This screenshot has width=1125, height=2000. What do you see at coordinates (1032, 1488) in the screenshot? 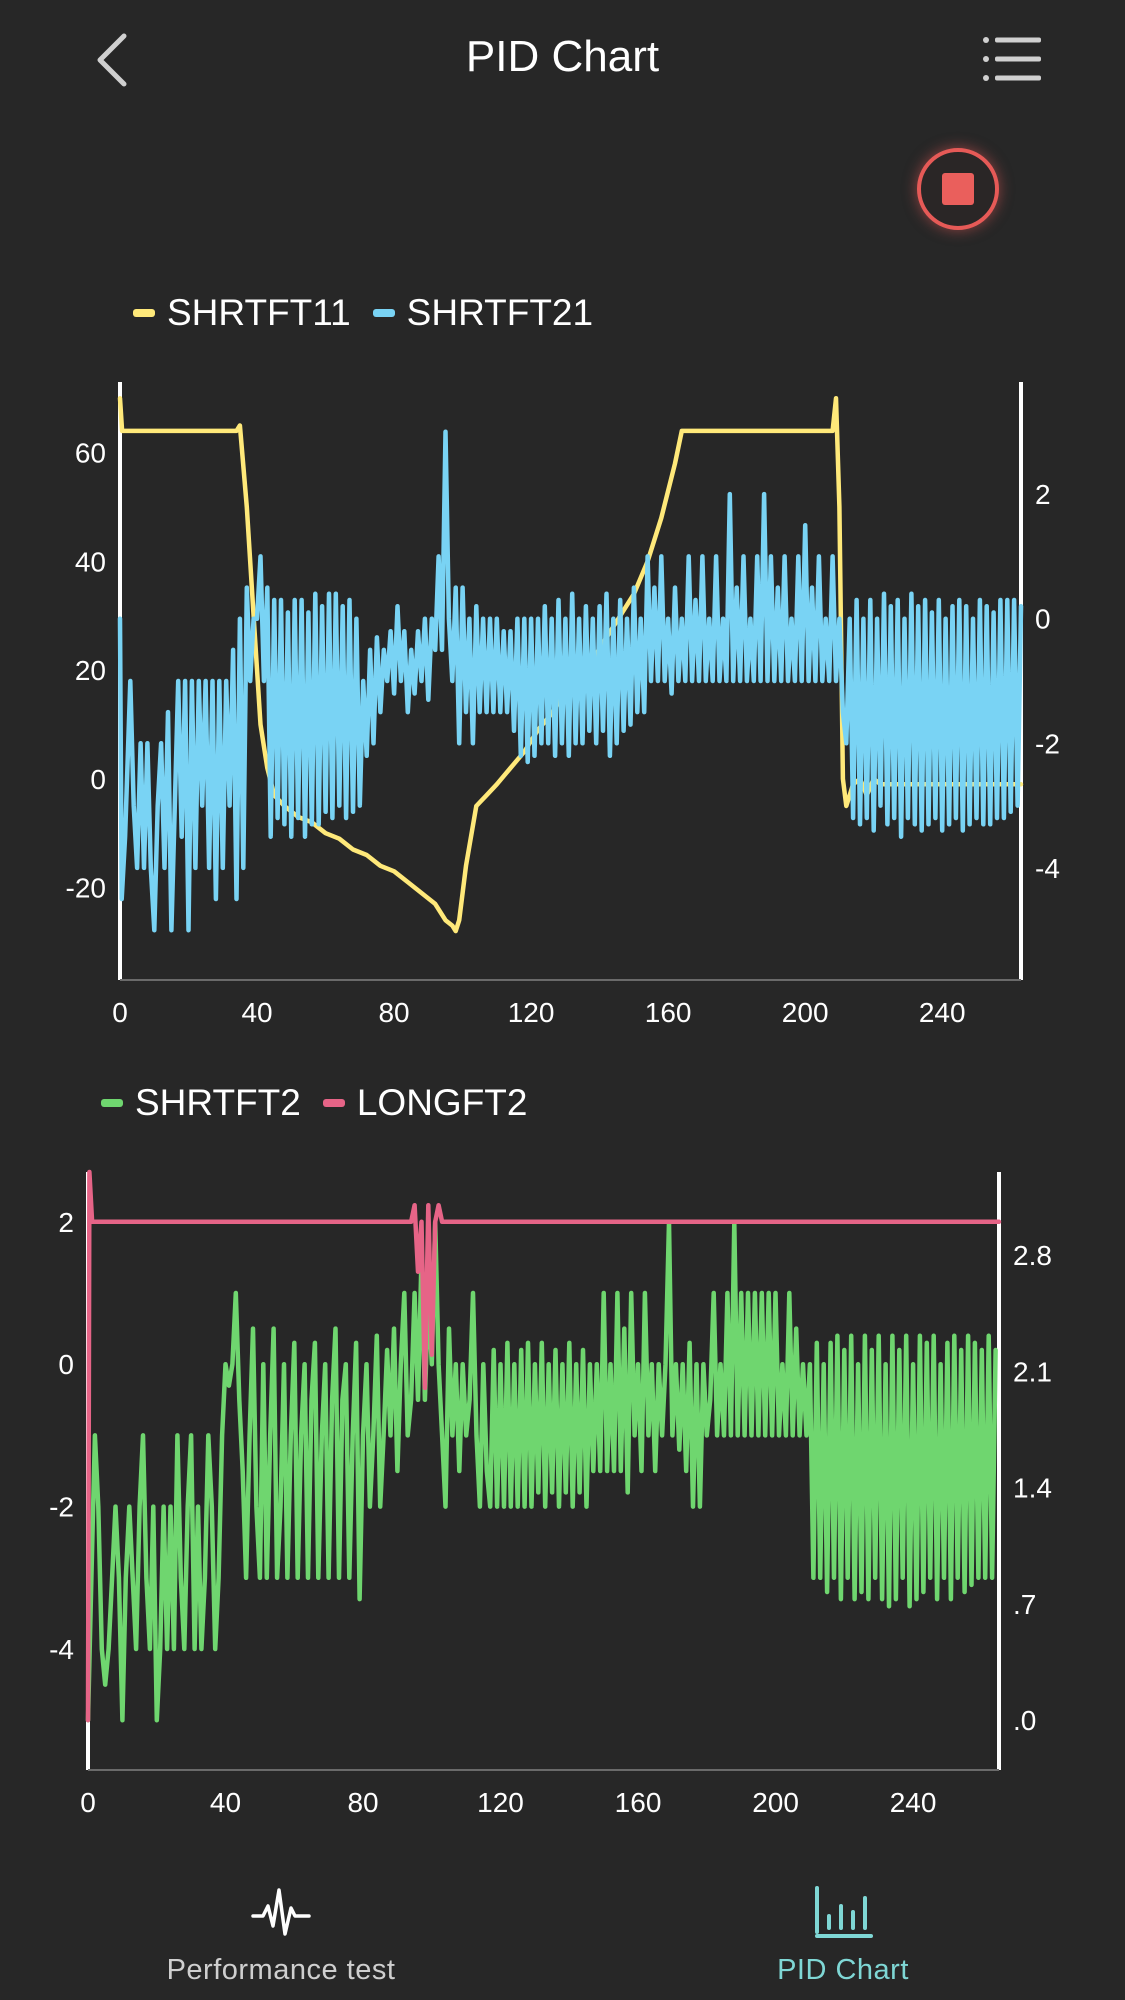
I see `y-right-tick-label: 1.4` at bounding box center [1032, 1488].